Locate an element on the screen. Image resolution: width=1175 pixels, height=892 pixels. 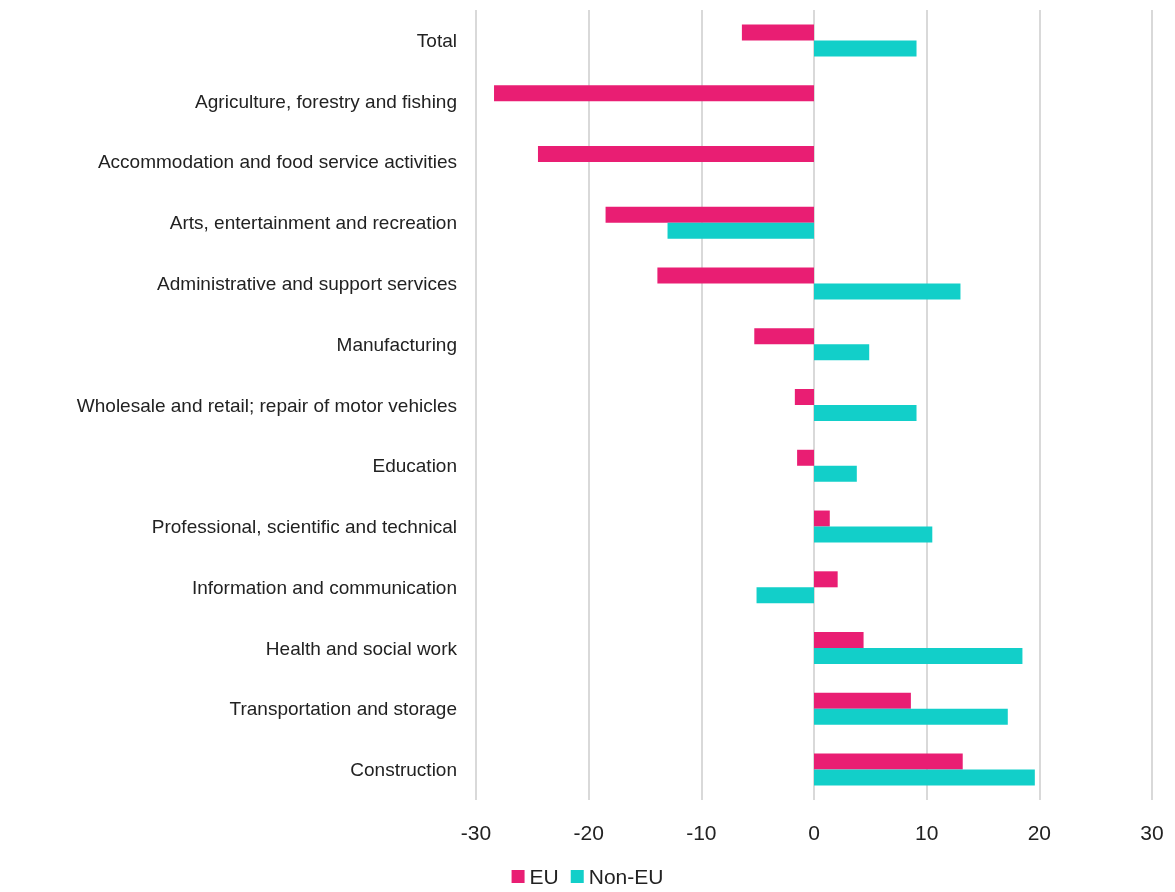
x-tick-label: 10 is located at coordinates (926, 832).